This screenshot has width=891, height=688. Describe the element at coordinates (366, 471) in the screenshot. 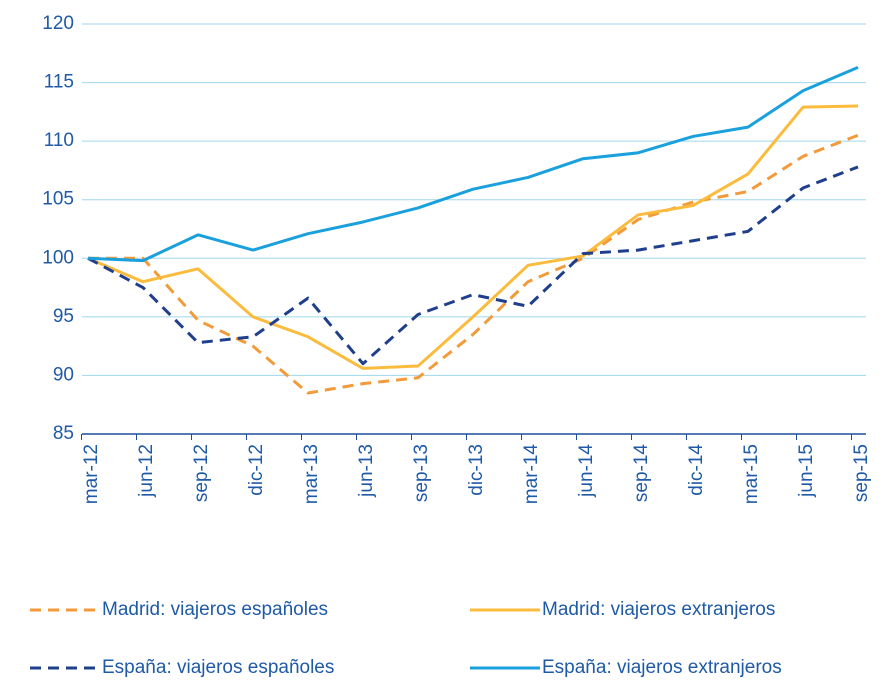

I see `x-tick-label: jun-13` at that location.